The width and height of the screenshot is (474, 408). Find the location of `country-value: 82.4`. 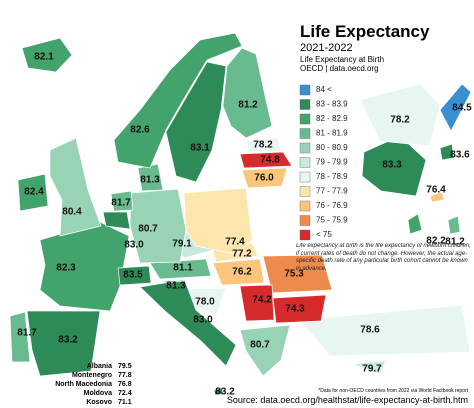

country-value: 82.4 is located at coordinates (34, 192).